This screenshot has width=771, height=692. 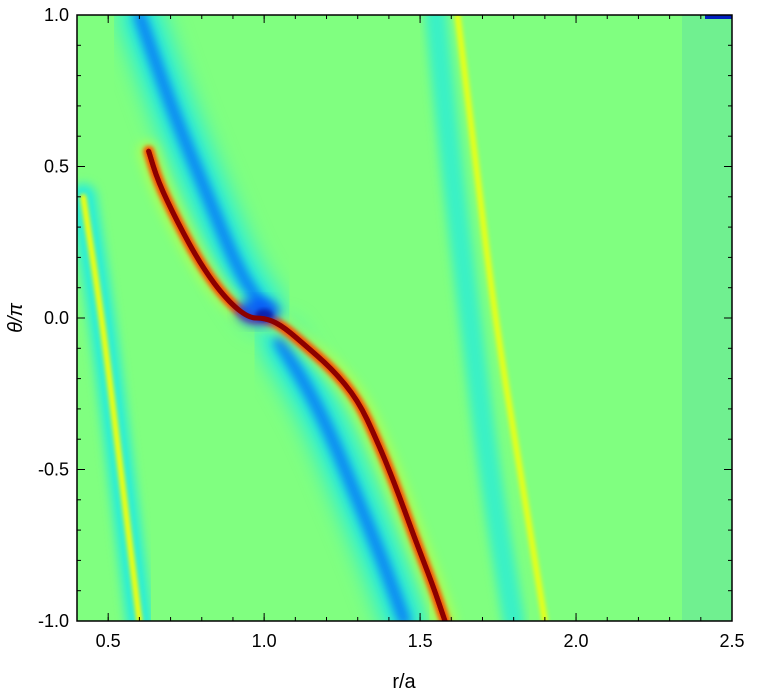 What do you see at coordinates (420, 641) in the screenshot?
I see `x-tick-label: 1.5` at bounding box center [420, 641].